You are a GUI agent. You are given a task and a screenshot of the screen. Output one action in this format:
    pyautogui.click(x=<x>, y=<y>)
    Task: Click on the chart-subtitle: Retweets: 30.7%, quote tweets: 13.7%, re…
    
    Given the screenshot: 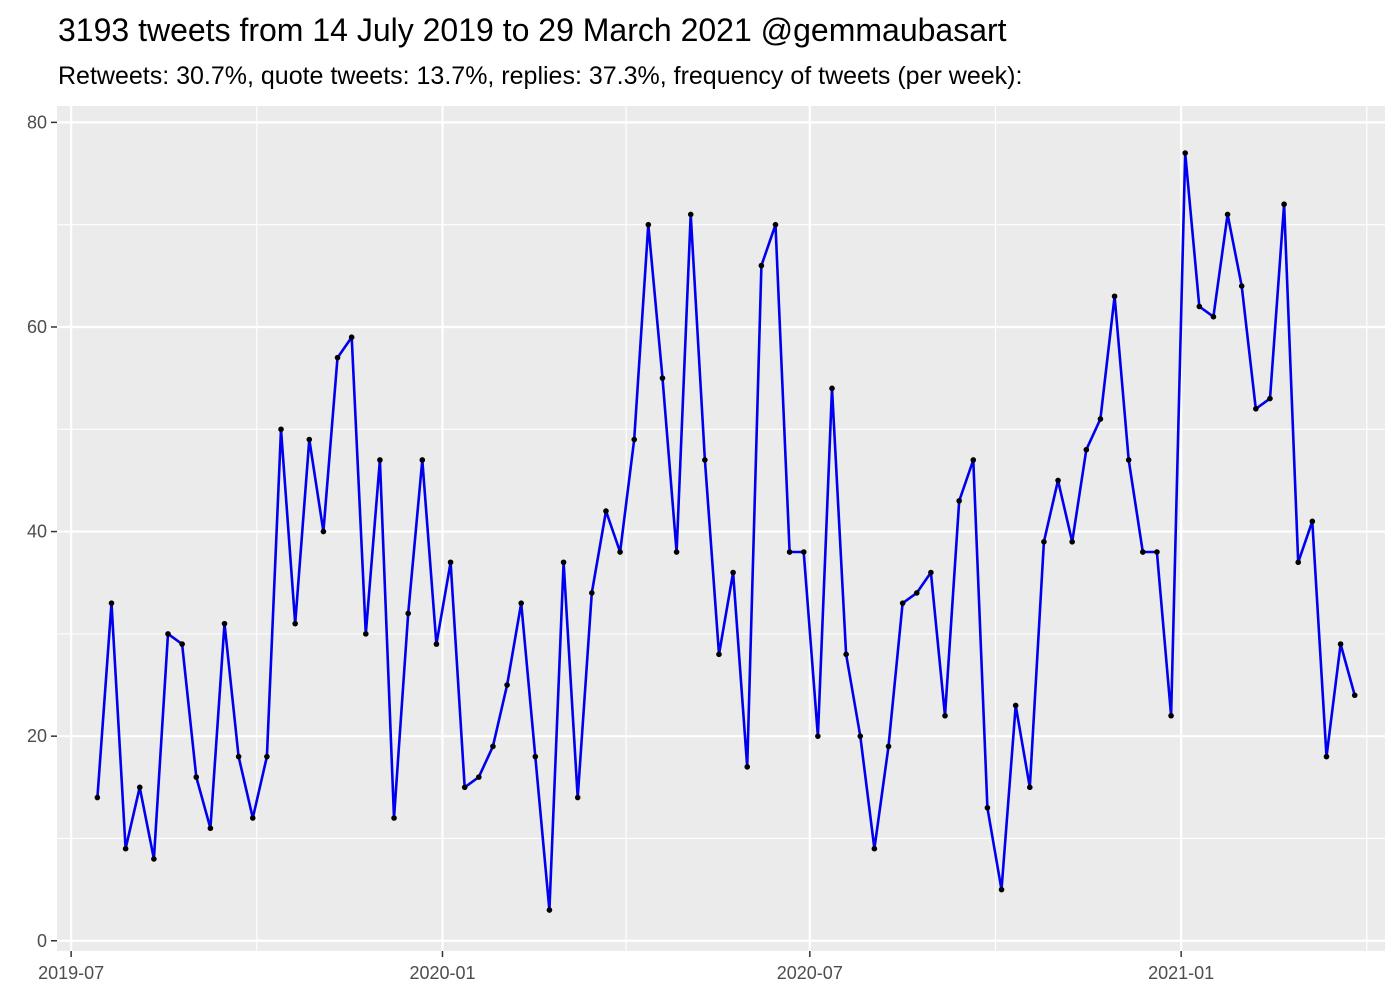 What is the action you would take?
    pyautogui.click(x=540, y=76)
    